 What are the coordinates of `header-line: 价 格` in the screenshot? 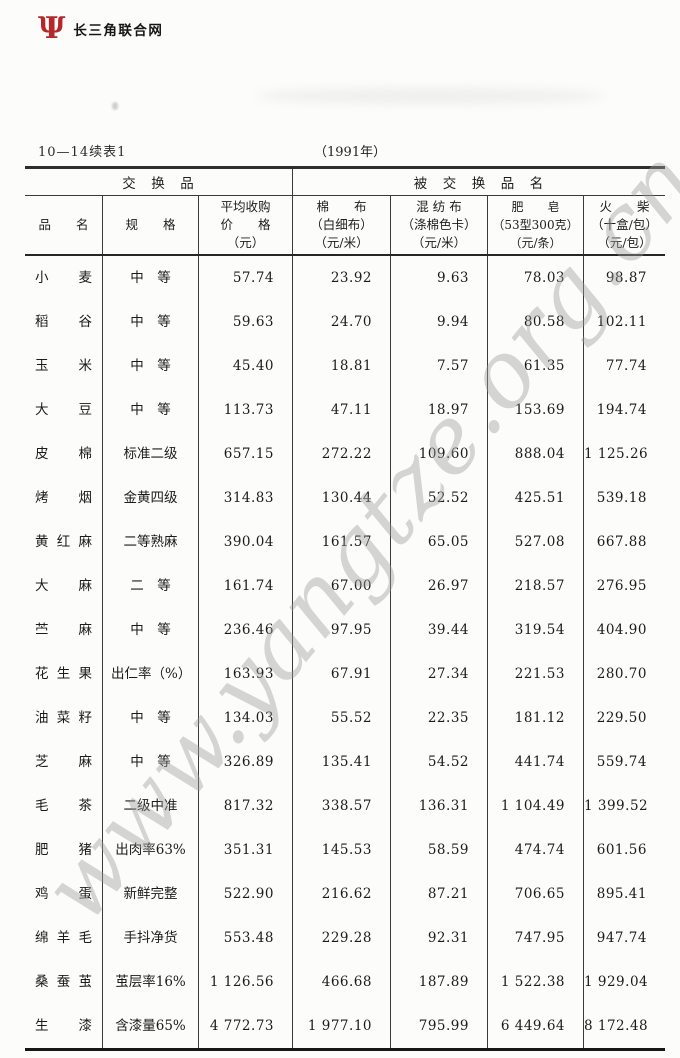 It's located at (245, 224).